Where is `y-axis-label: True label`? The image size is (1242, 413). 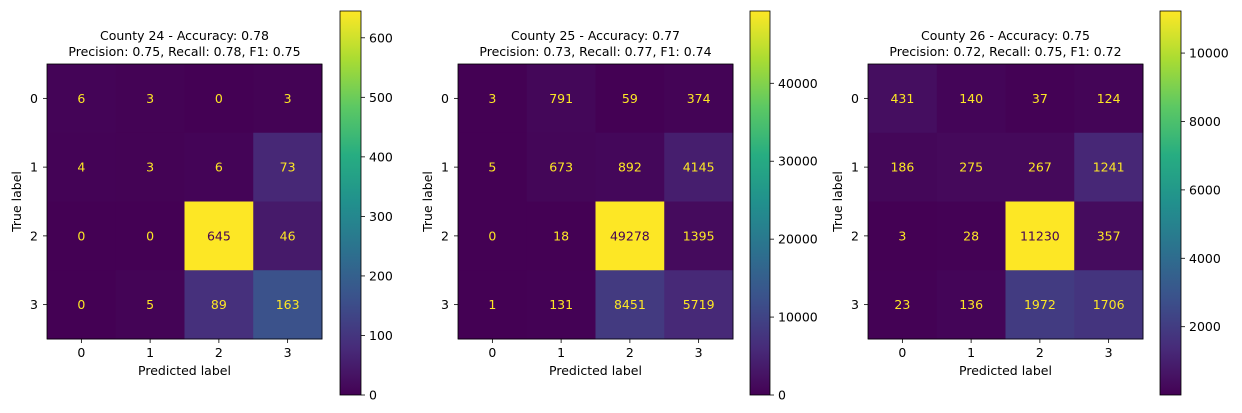 y-axis-label: True label is located at coordinates (837, 202).